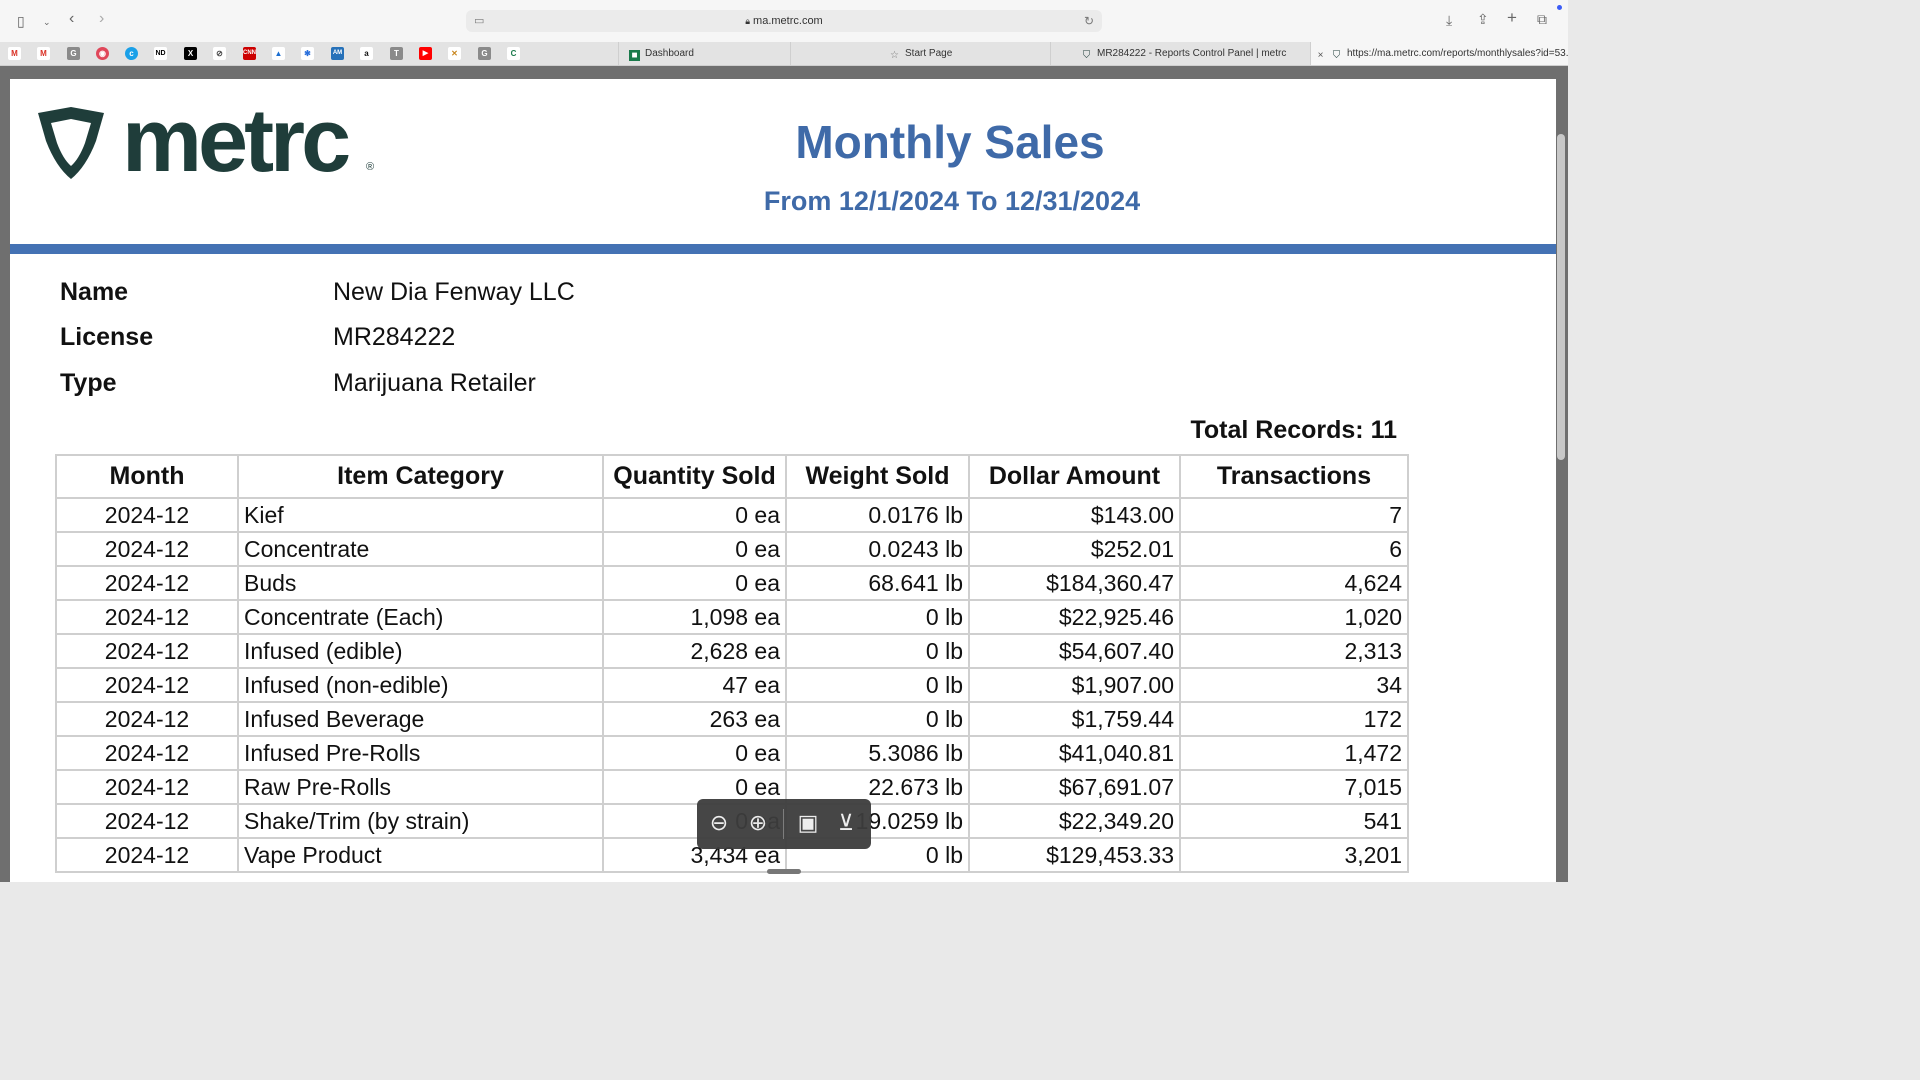  What do you see at coordinates (1542, 19) in the screenshot?
I see `tab-overview-icon: ⧉` at bounding box center [1542, 19].